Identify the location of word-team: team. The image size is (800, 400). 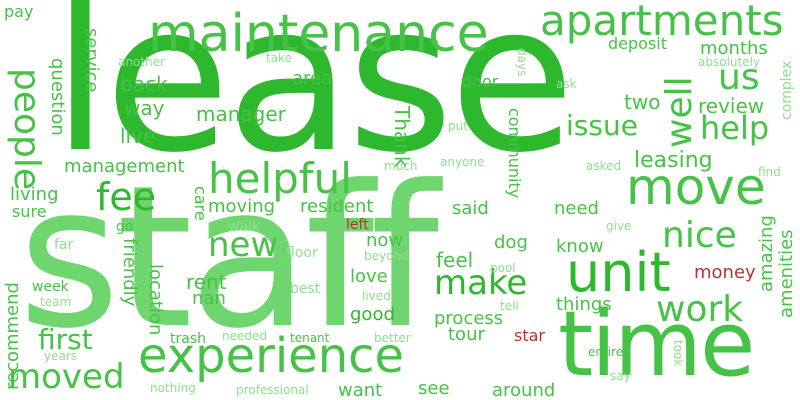
(56, 302).